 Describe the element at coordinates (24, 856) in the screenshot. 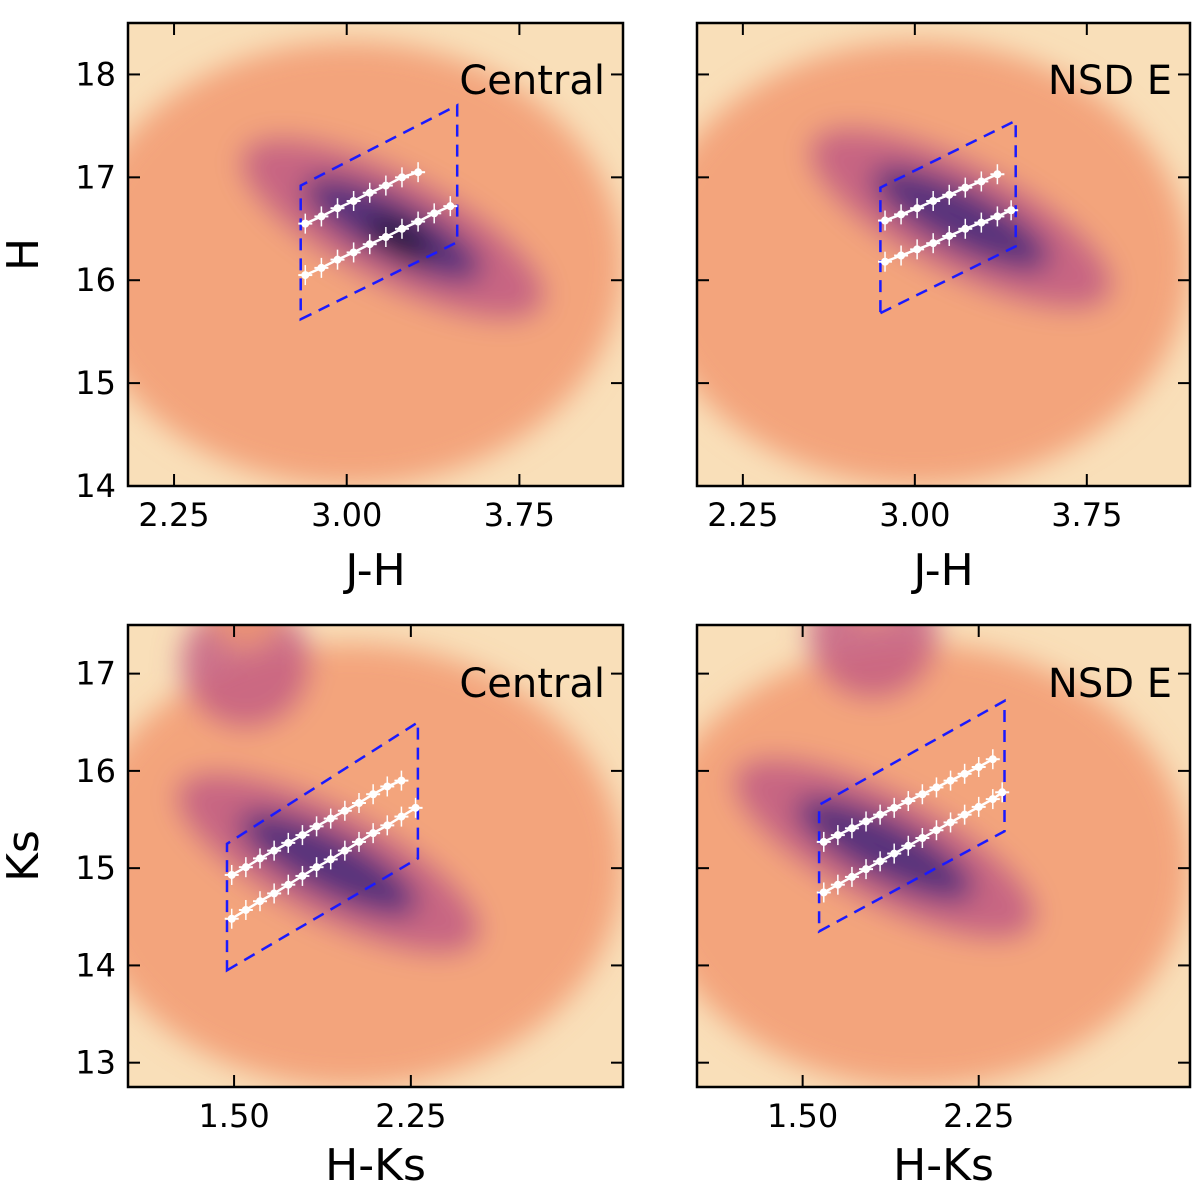

I see `y-axis-title: Ks` at that location.